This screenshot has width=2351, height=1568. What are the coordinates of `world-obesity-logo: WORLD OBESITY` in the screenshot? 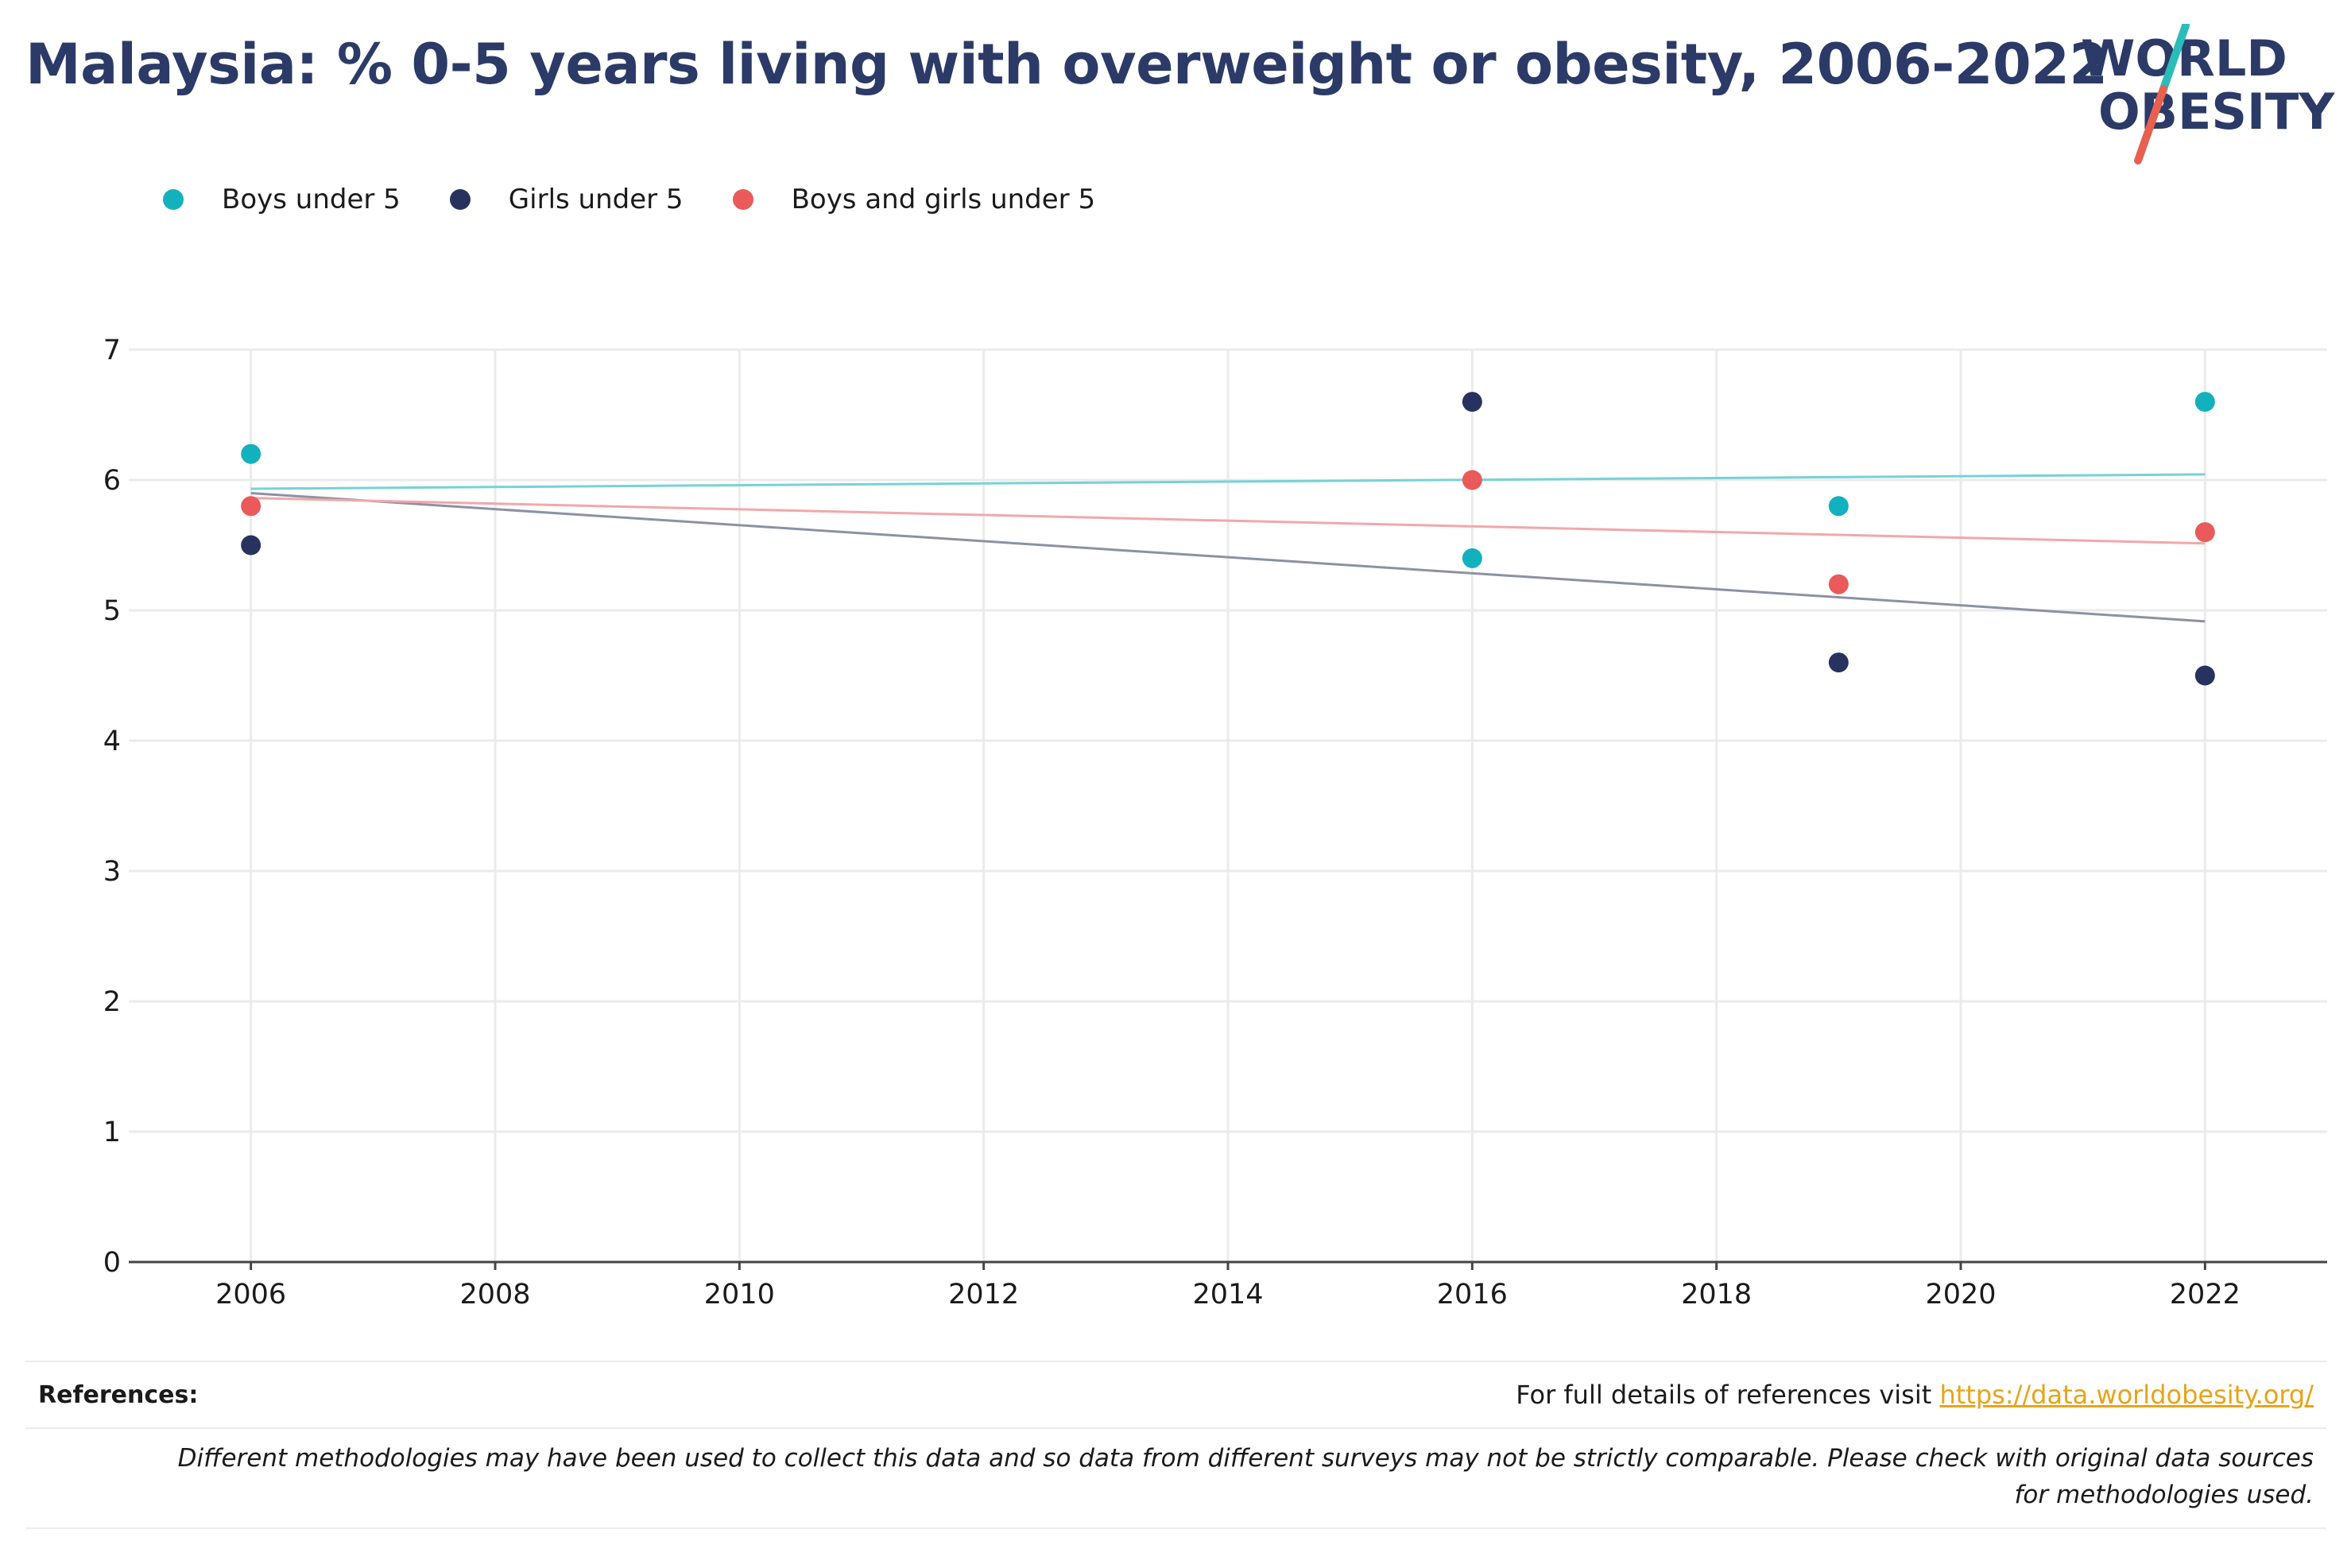 It's located at (2208, 94).